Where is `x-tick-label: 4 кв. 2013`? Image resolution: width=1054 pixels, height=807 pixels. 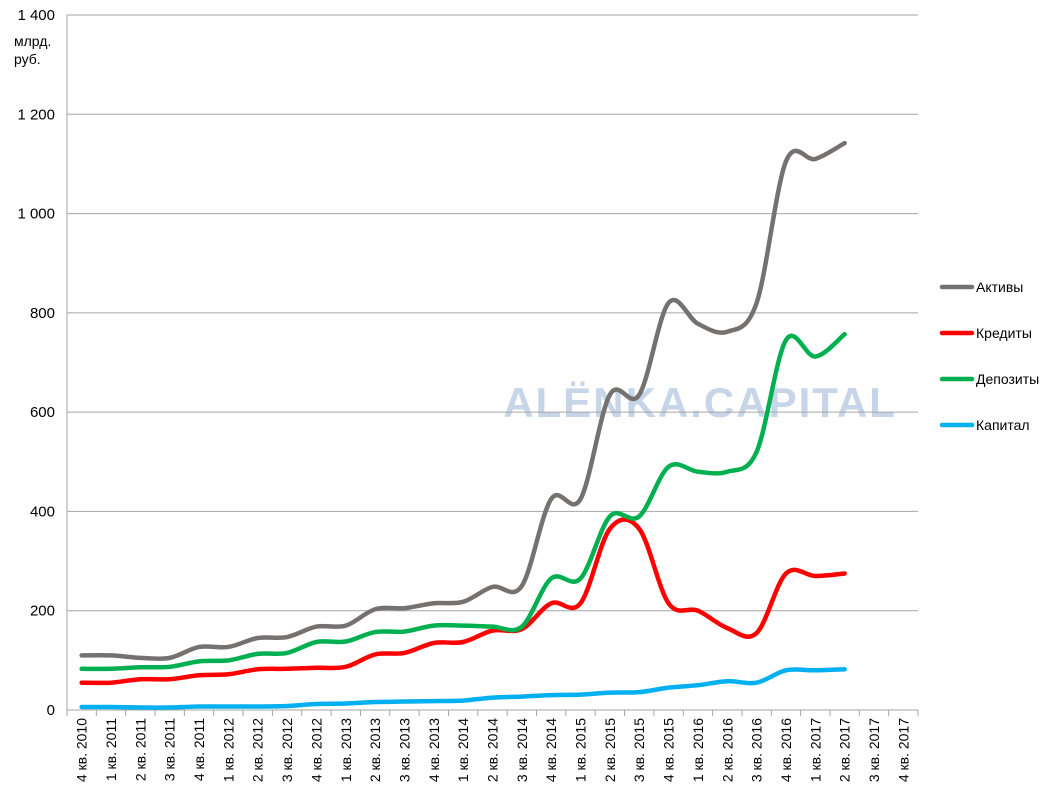
x-tick-label: 4 кв. 2013 is located at coordinates (434, 750).